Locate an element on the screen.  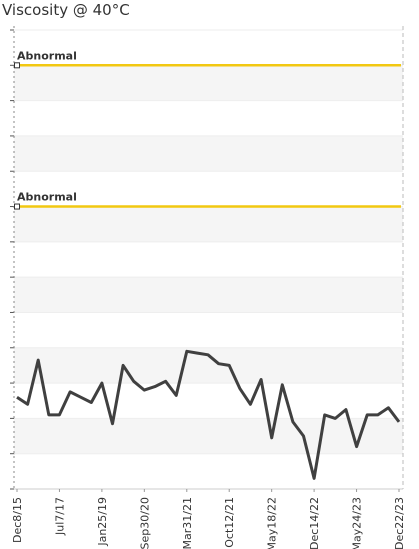
x-tick-label: Dec22/23 is located at coordinates (399, 523).